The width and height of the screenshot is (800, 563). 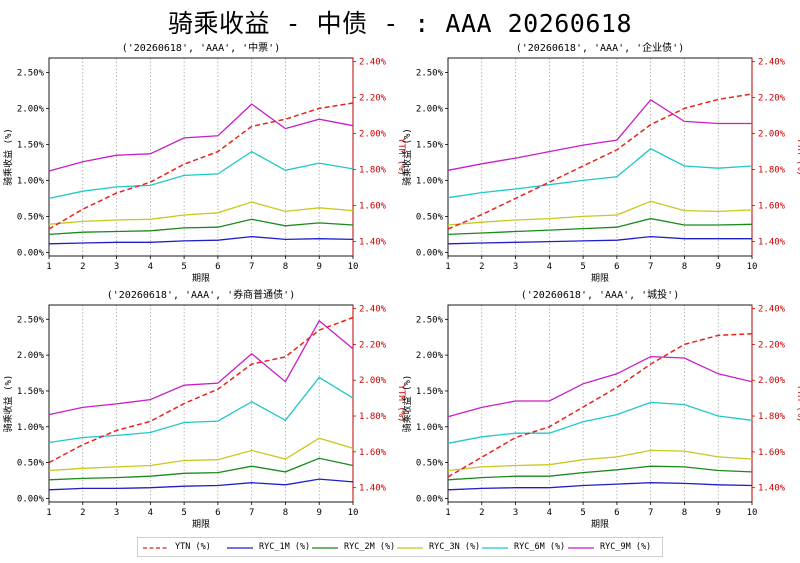 What do you see at coordinates (400, 23) in the screenshot?
I see `figure-title: 骑乘收益 - 中债 - : AAA 20260618` at bounding box center [400, 23].